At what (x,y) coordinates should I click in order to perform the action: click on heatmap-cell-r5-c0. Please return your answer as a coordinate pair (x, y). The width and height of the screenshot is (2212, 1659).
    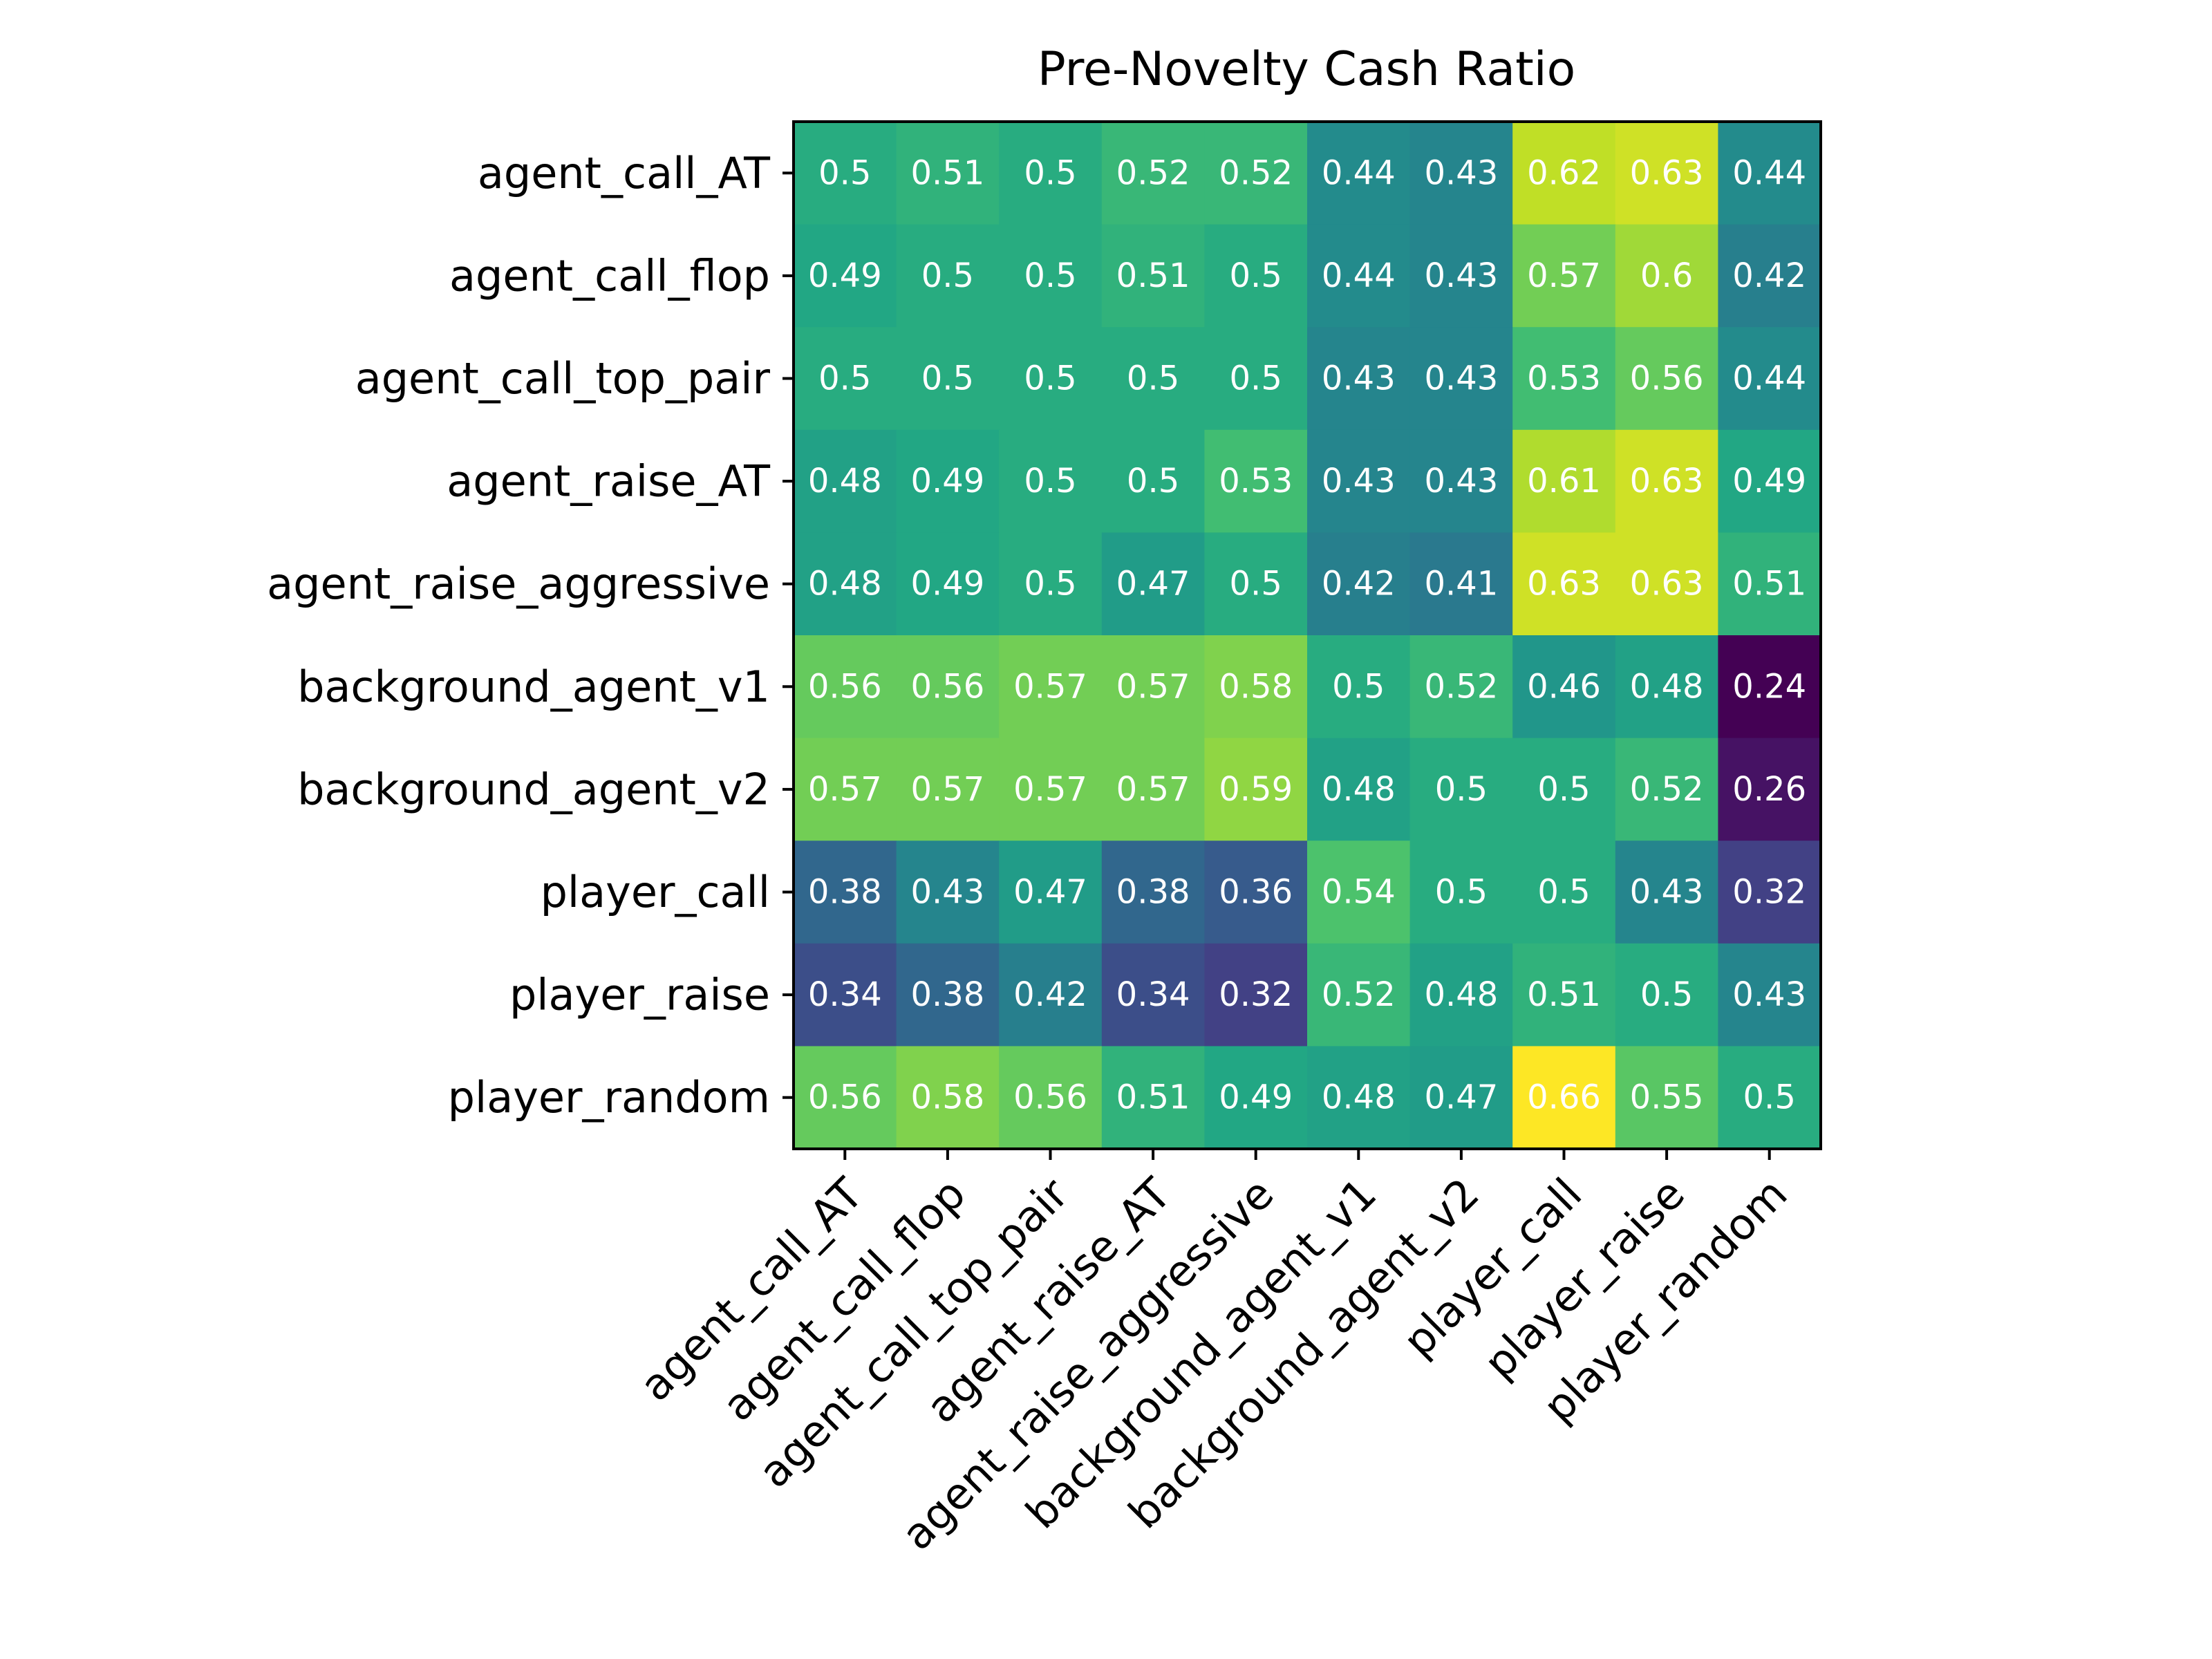
    Looking at the image, I should click on (845, 687).